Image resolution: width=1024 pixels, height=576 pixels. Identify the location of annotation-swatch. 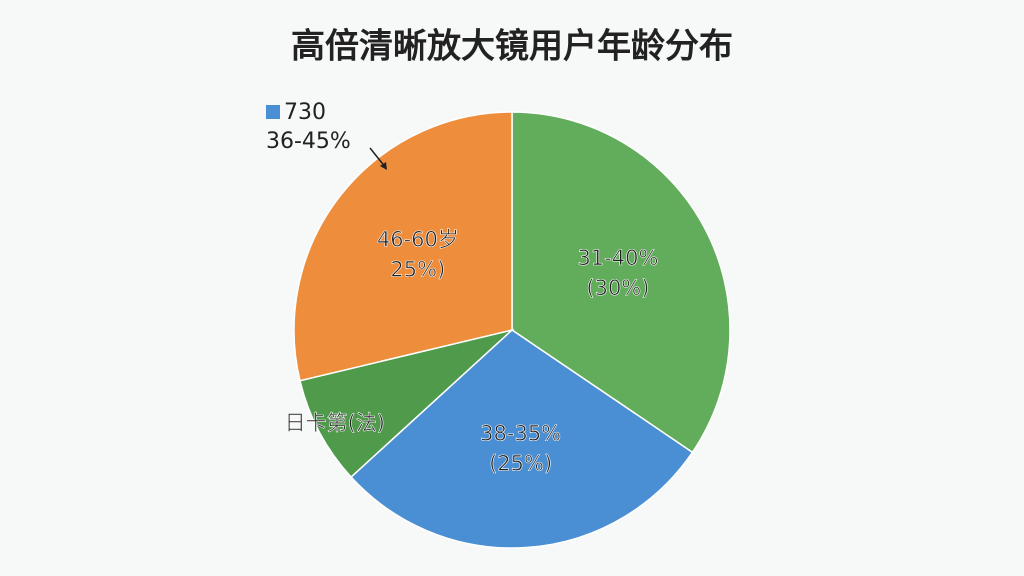
(273, 112).